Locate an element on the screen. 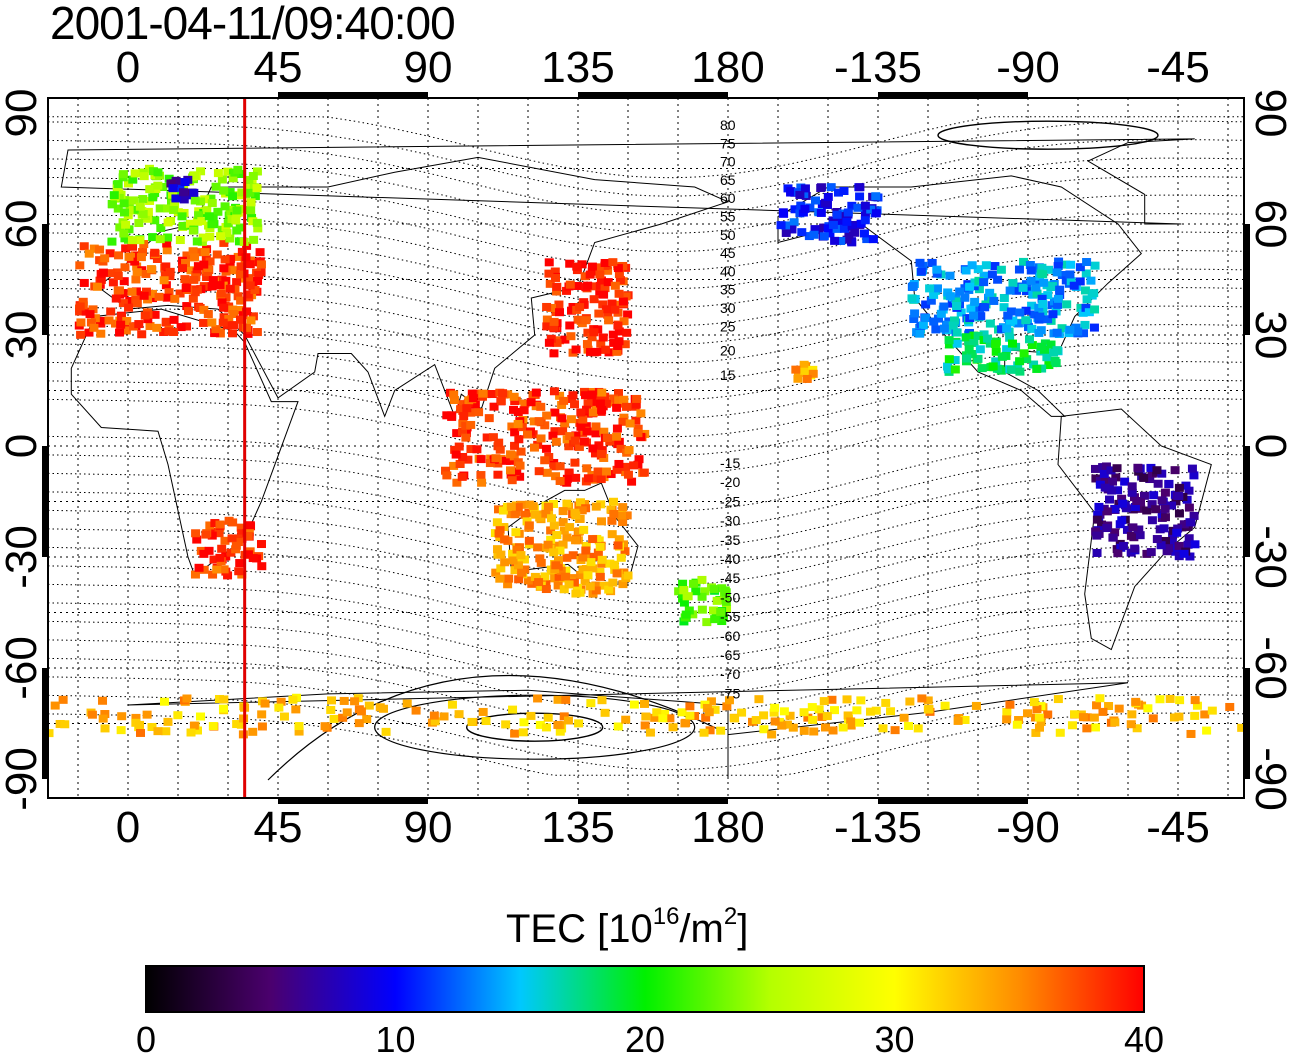 The width and height of the screenshot is (1292, 1060). mag-lat-label: 65 is located at coordinates (728, 180).